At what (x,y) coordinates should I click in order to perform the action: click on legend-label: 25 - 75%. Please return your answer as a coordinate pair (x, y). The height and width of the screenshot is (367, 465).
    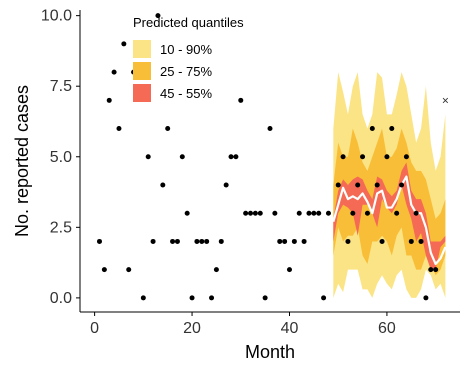
    Looking at the image, I should click on (186, 71).